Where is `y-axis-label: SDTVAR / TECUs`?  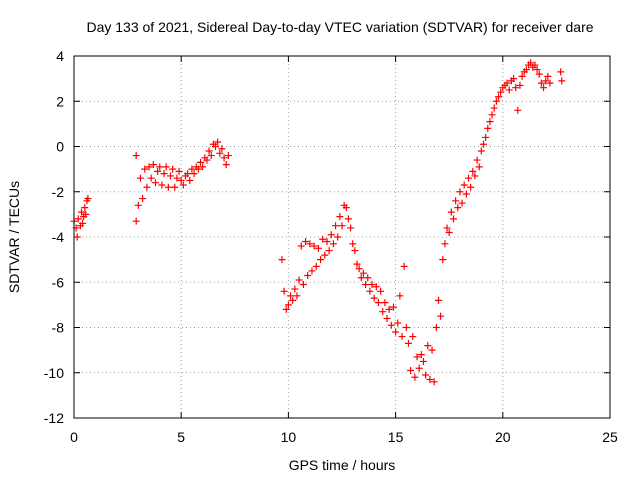
y-axis-label: SDTVAR / TECUs is located at coordinates (14, 237).